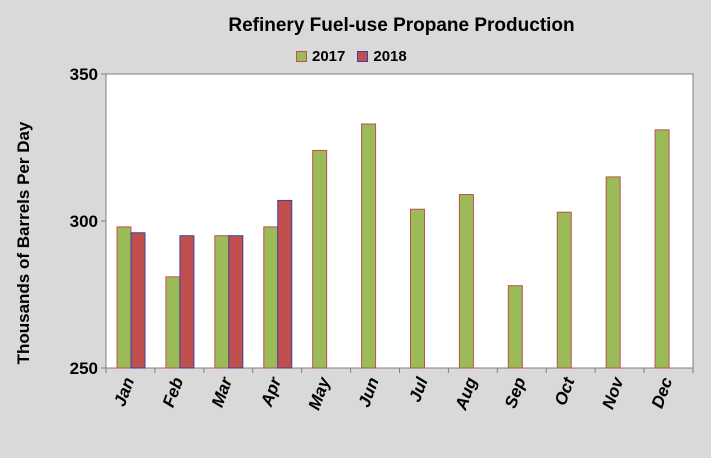 The height and width of the screenshot is (458, 711). What do you see at coordinates (222, 392) in the screenshot?
I see `x-tick-label: Mar` at bounding box center [222, 392].